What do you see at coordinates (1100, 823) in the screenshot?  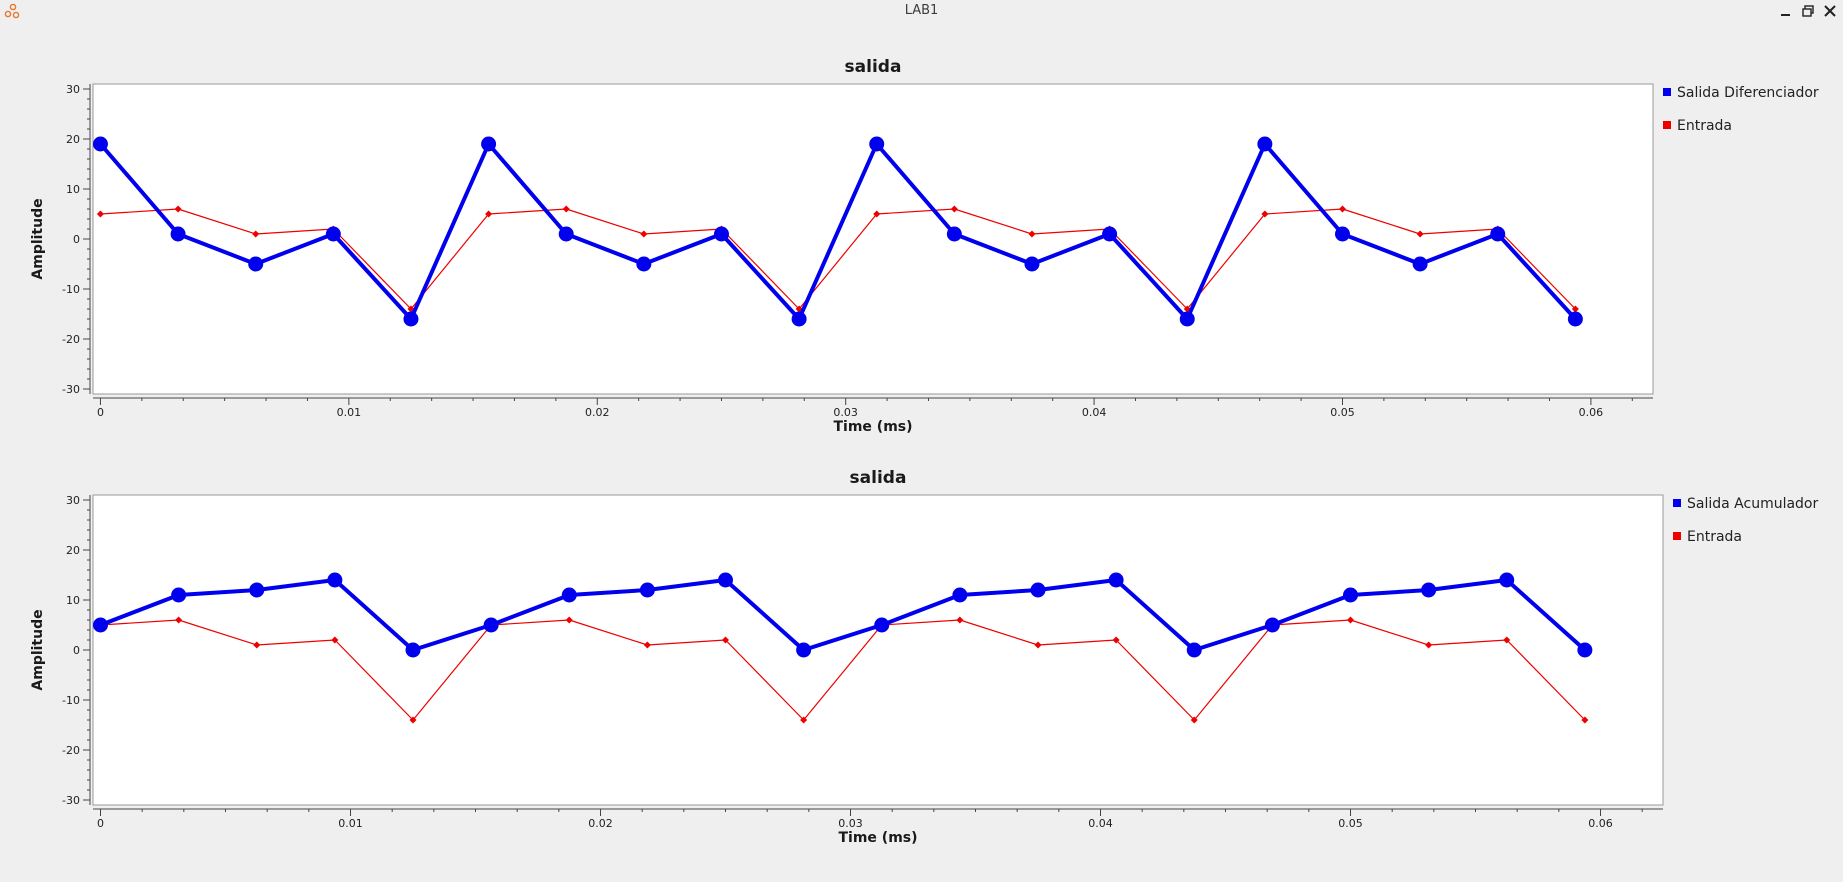 I see `x-tick-label: 0.04` at bounding box center [1100, 823].